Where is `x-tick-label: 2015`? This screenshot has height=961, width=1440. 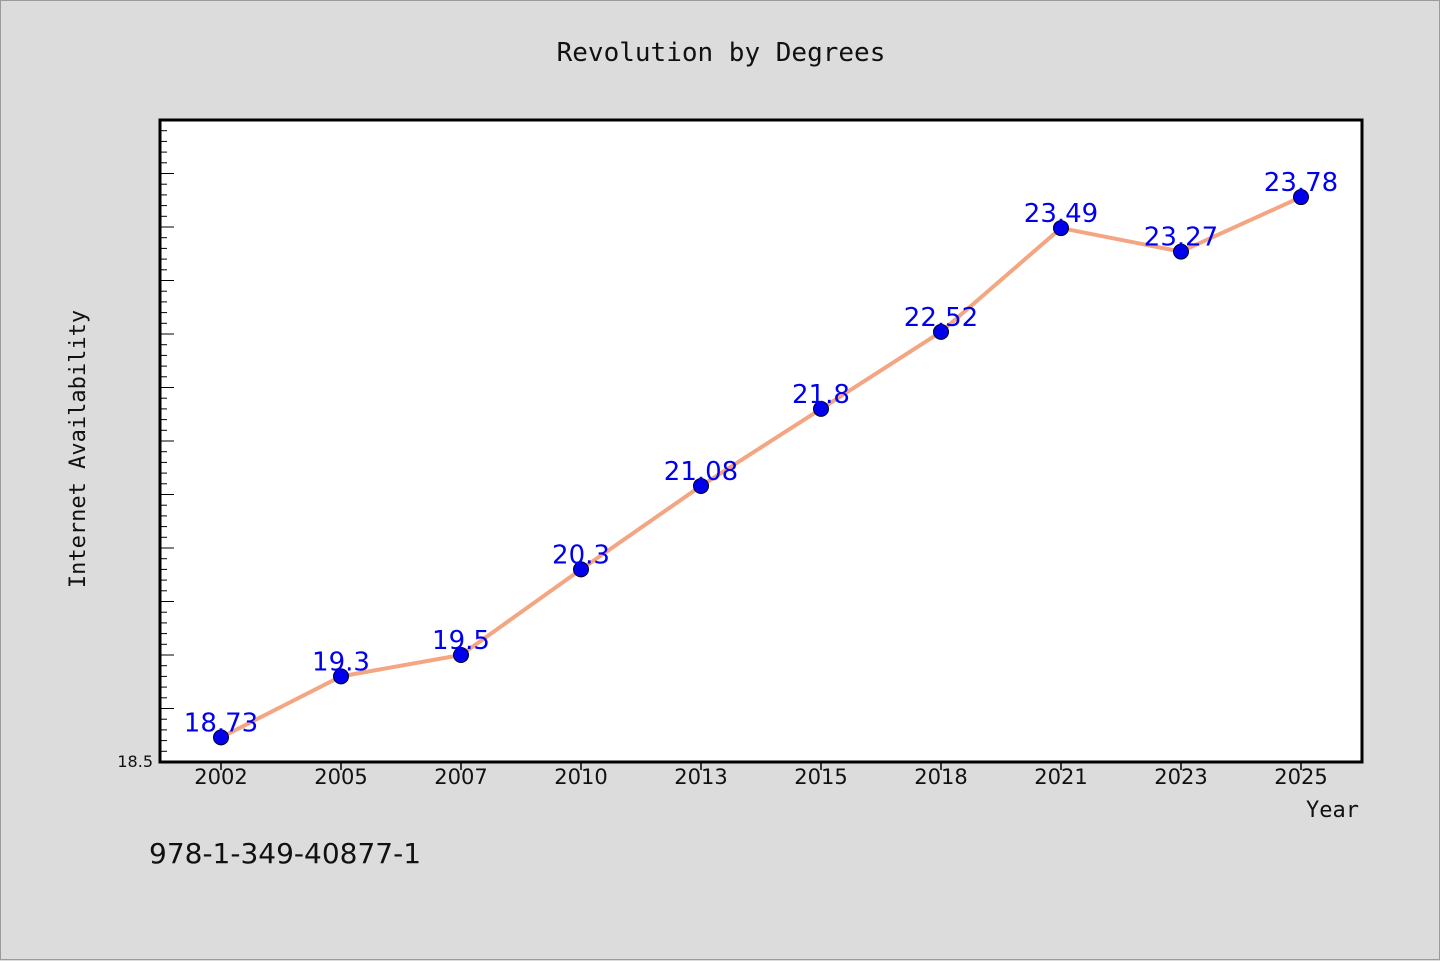 x-tick-label: 2015 is located at coordinates (820, 777).